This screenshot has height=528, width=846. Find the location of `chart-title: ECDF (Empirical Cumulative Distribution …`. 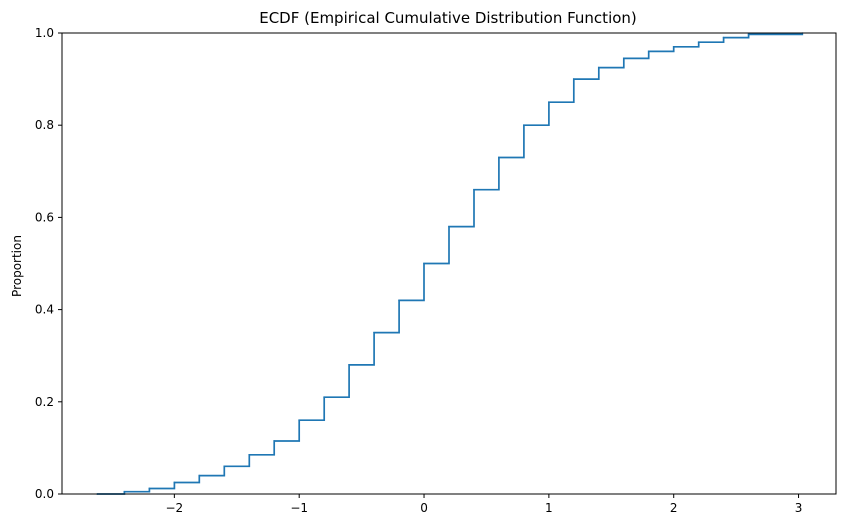

chart-title: ECDF (Empirical Cumulative Distribution … is located at coordinates (448, 18).